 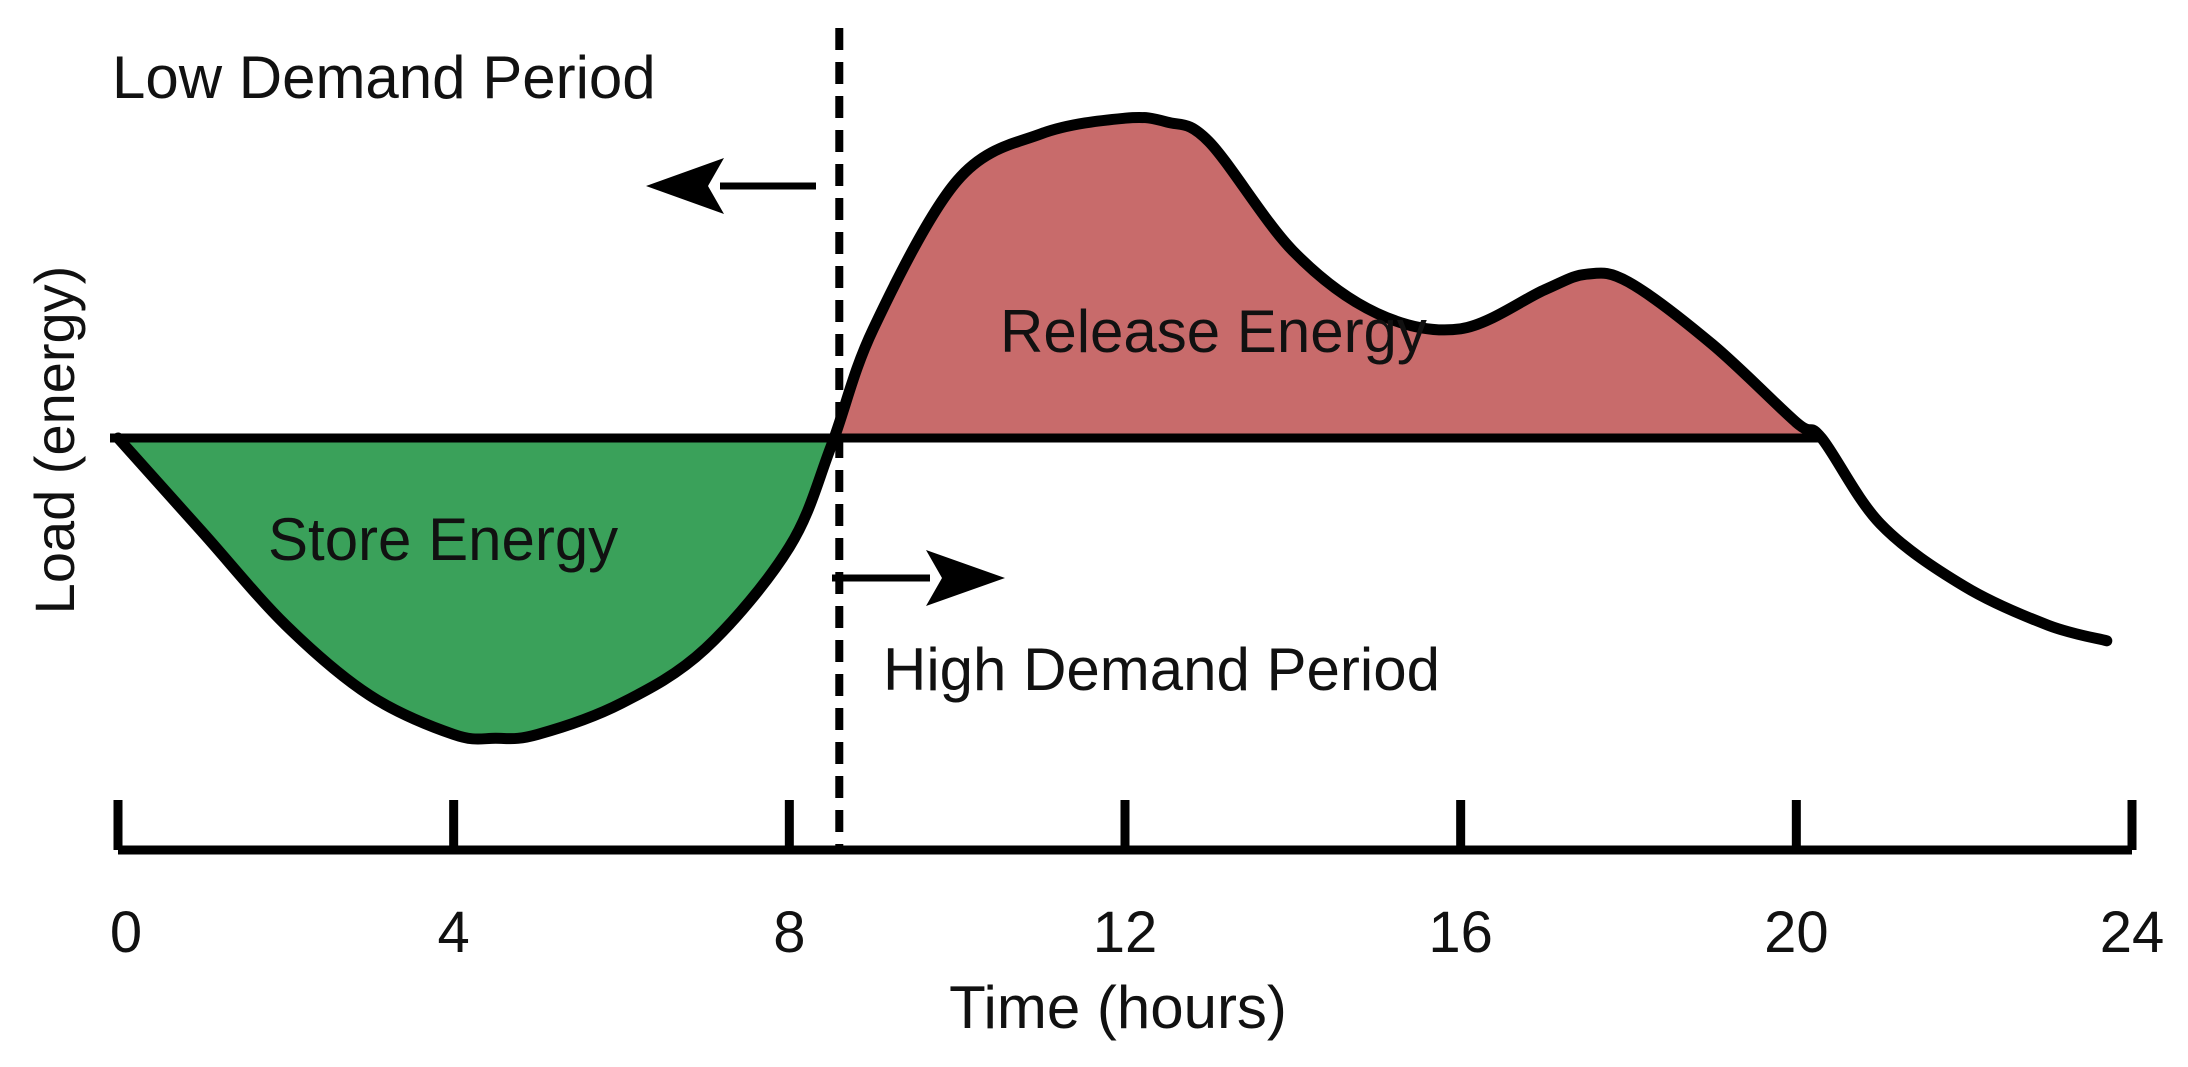 I want to click on x-tick-label: 8, so click(x=789, y=932).